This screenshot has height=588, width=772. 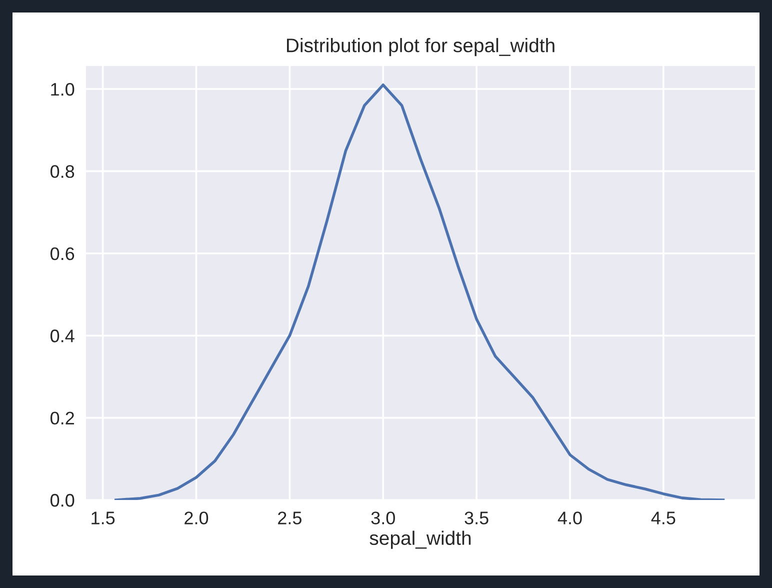 What do you see at coordinates (383, 518) in the screenshot?
I see `x-tick-label: 3.0` at bounding box center [383, 518].